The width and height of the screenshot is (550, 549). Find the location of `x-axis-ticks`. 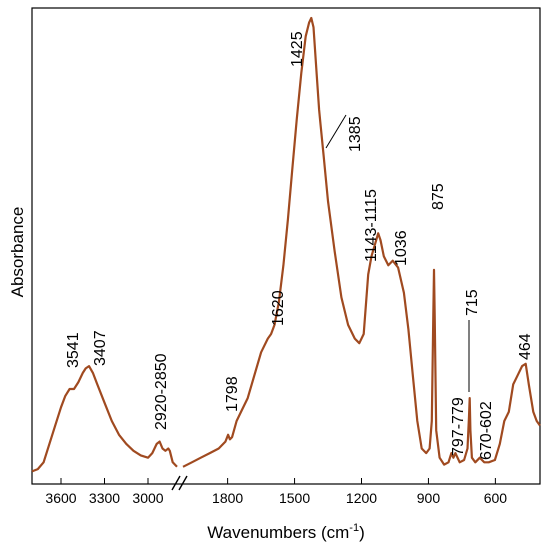

x-axis-ticks is located at coordinates (278, 481).